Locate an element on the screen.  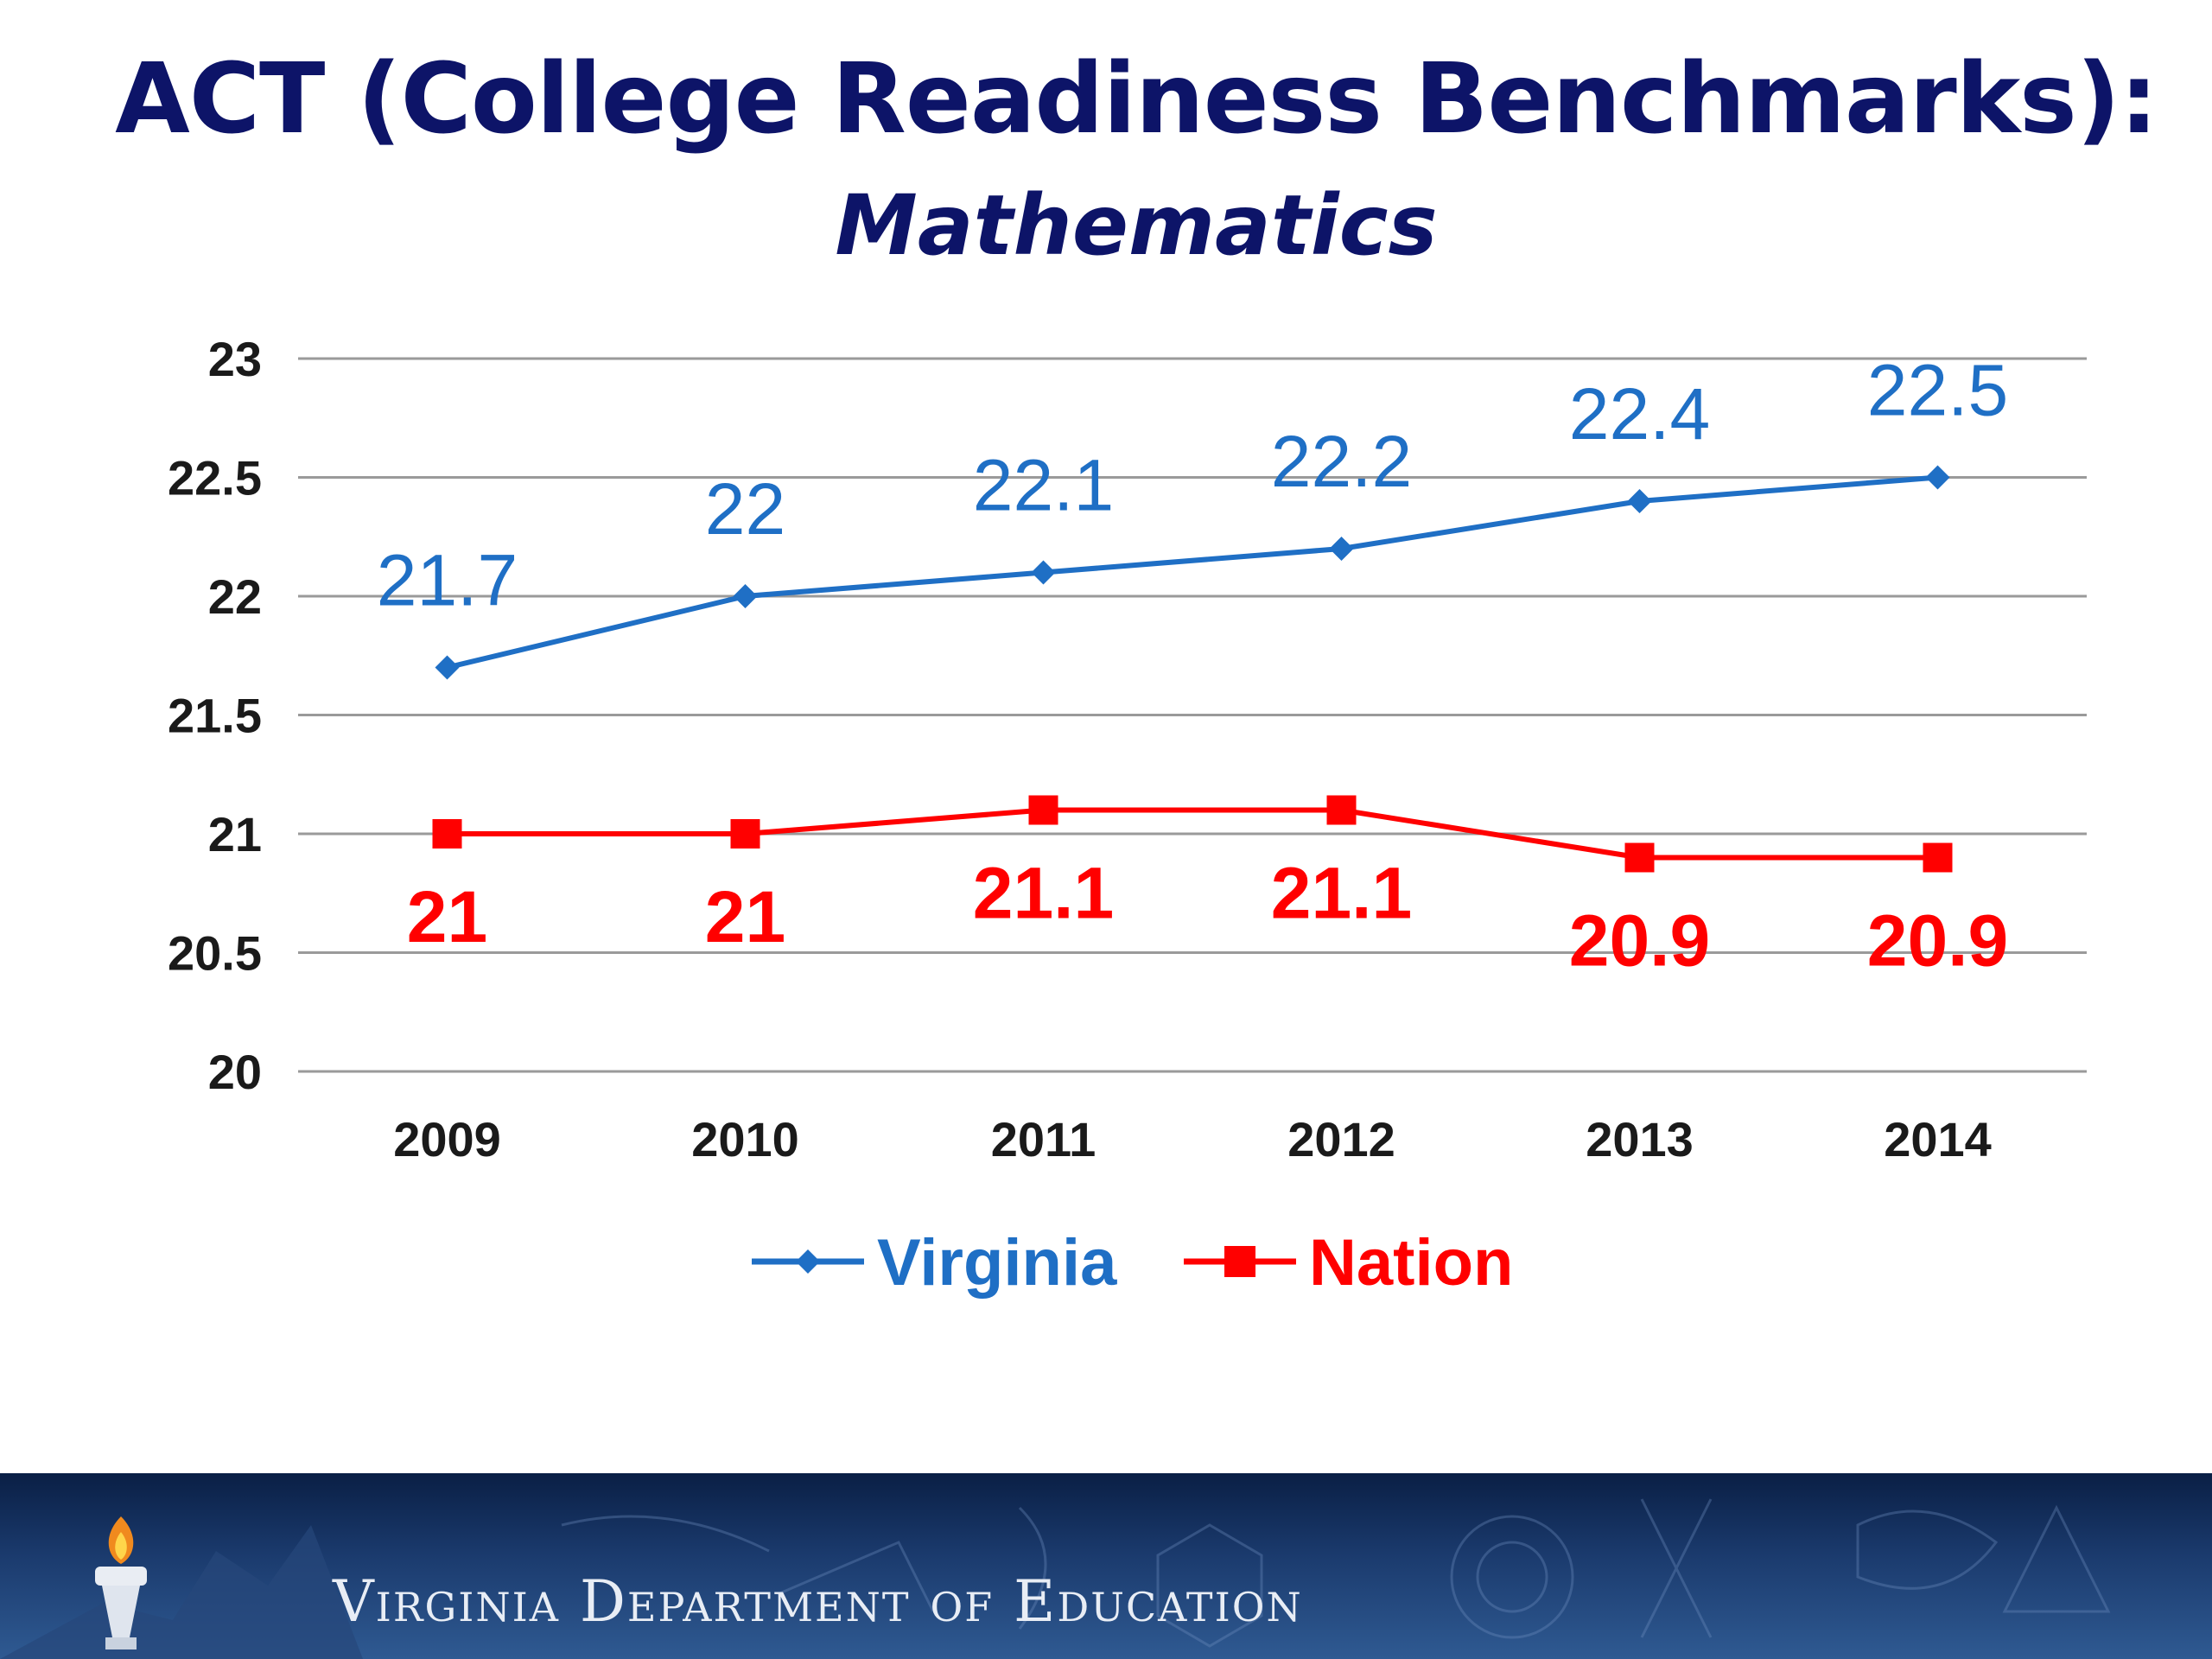
data-label-virginia: 21.7 is located at coordinates (448, 580).